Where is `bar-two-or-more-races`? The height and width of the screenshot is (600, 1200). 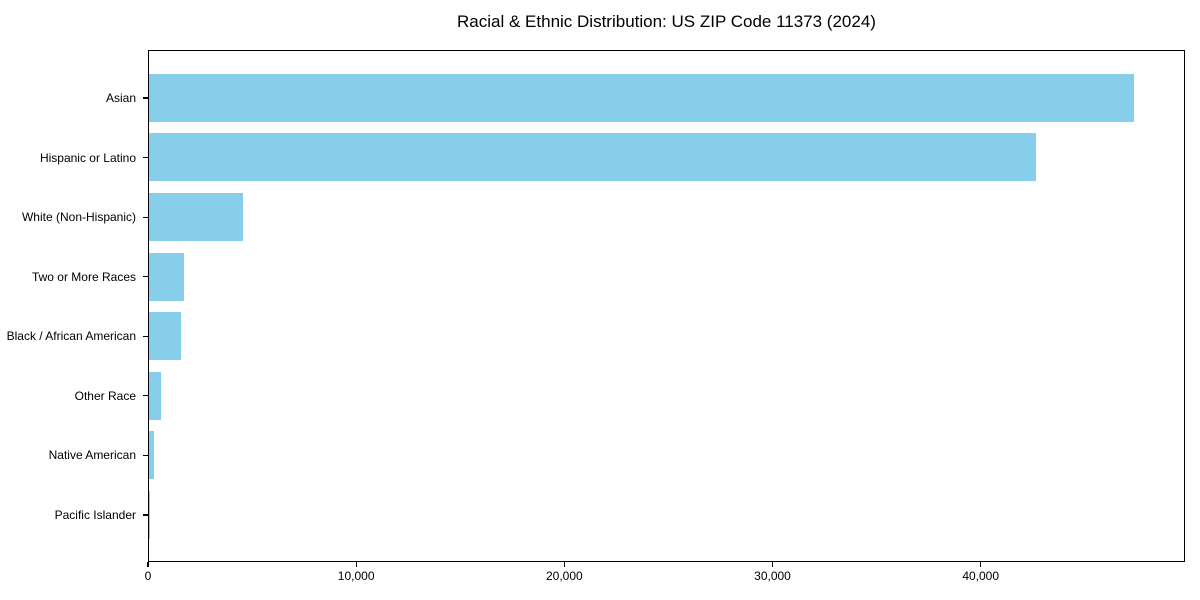
bar-two-or-more-races is located at coordinates (166, 276).